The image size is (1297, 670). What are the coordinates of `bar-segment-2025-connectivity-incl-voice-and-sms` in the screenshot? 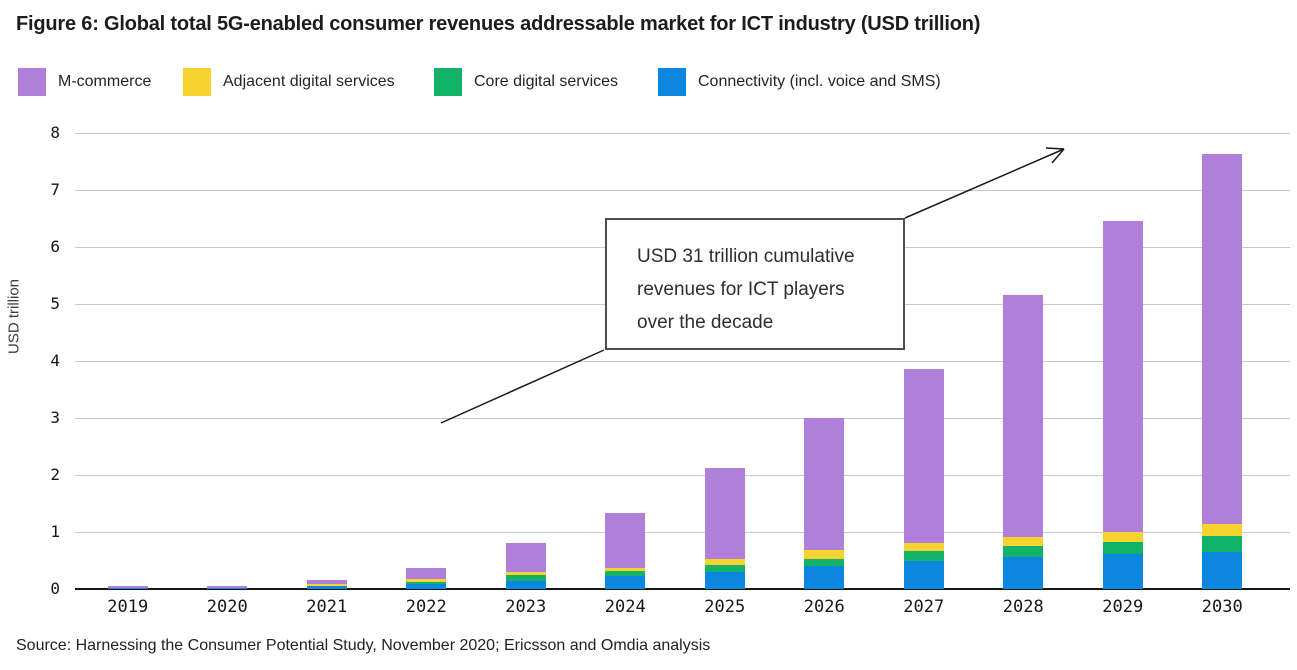 It's located at (724, 580).